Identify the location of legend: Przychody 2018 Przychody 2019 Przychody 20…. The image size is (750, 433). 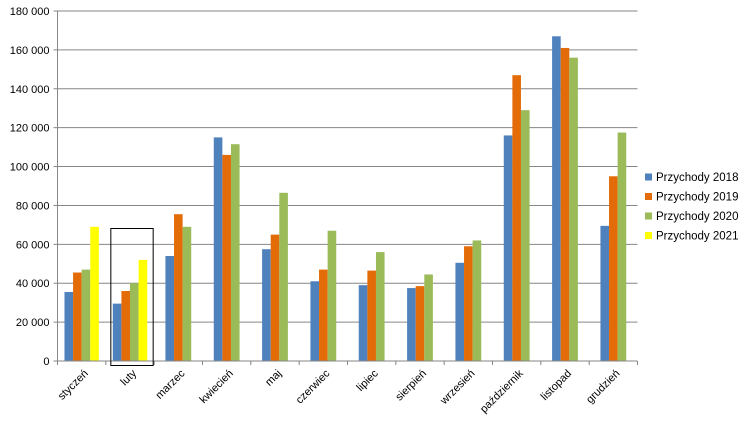
(691, 207).